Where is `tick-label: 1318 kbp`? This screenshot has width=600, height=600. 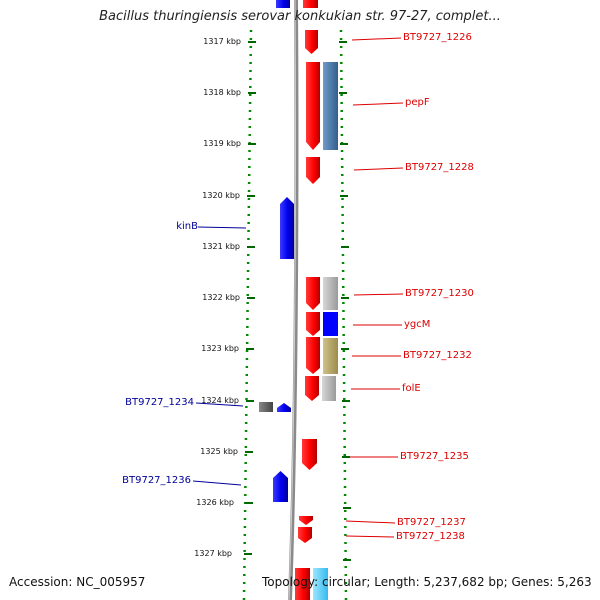 tick-label: 1318 kbp is located at coordinates (222, 92).